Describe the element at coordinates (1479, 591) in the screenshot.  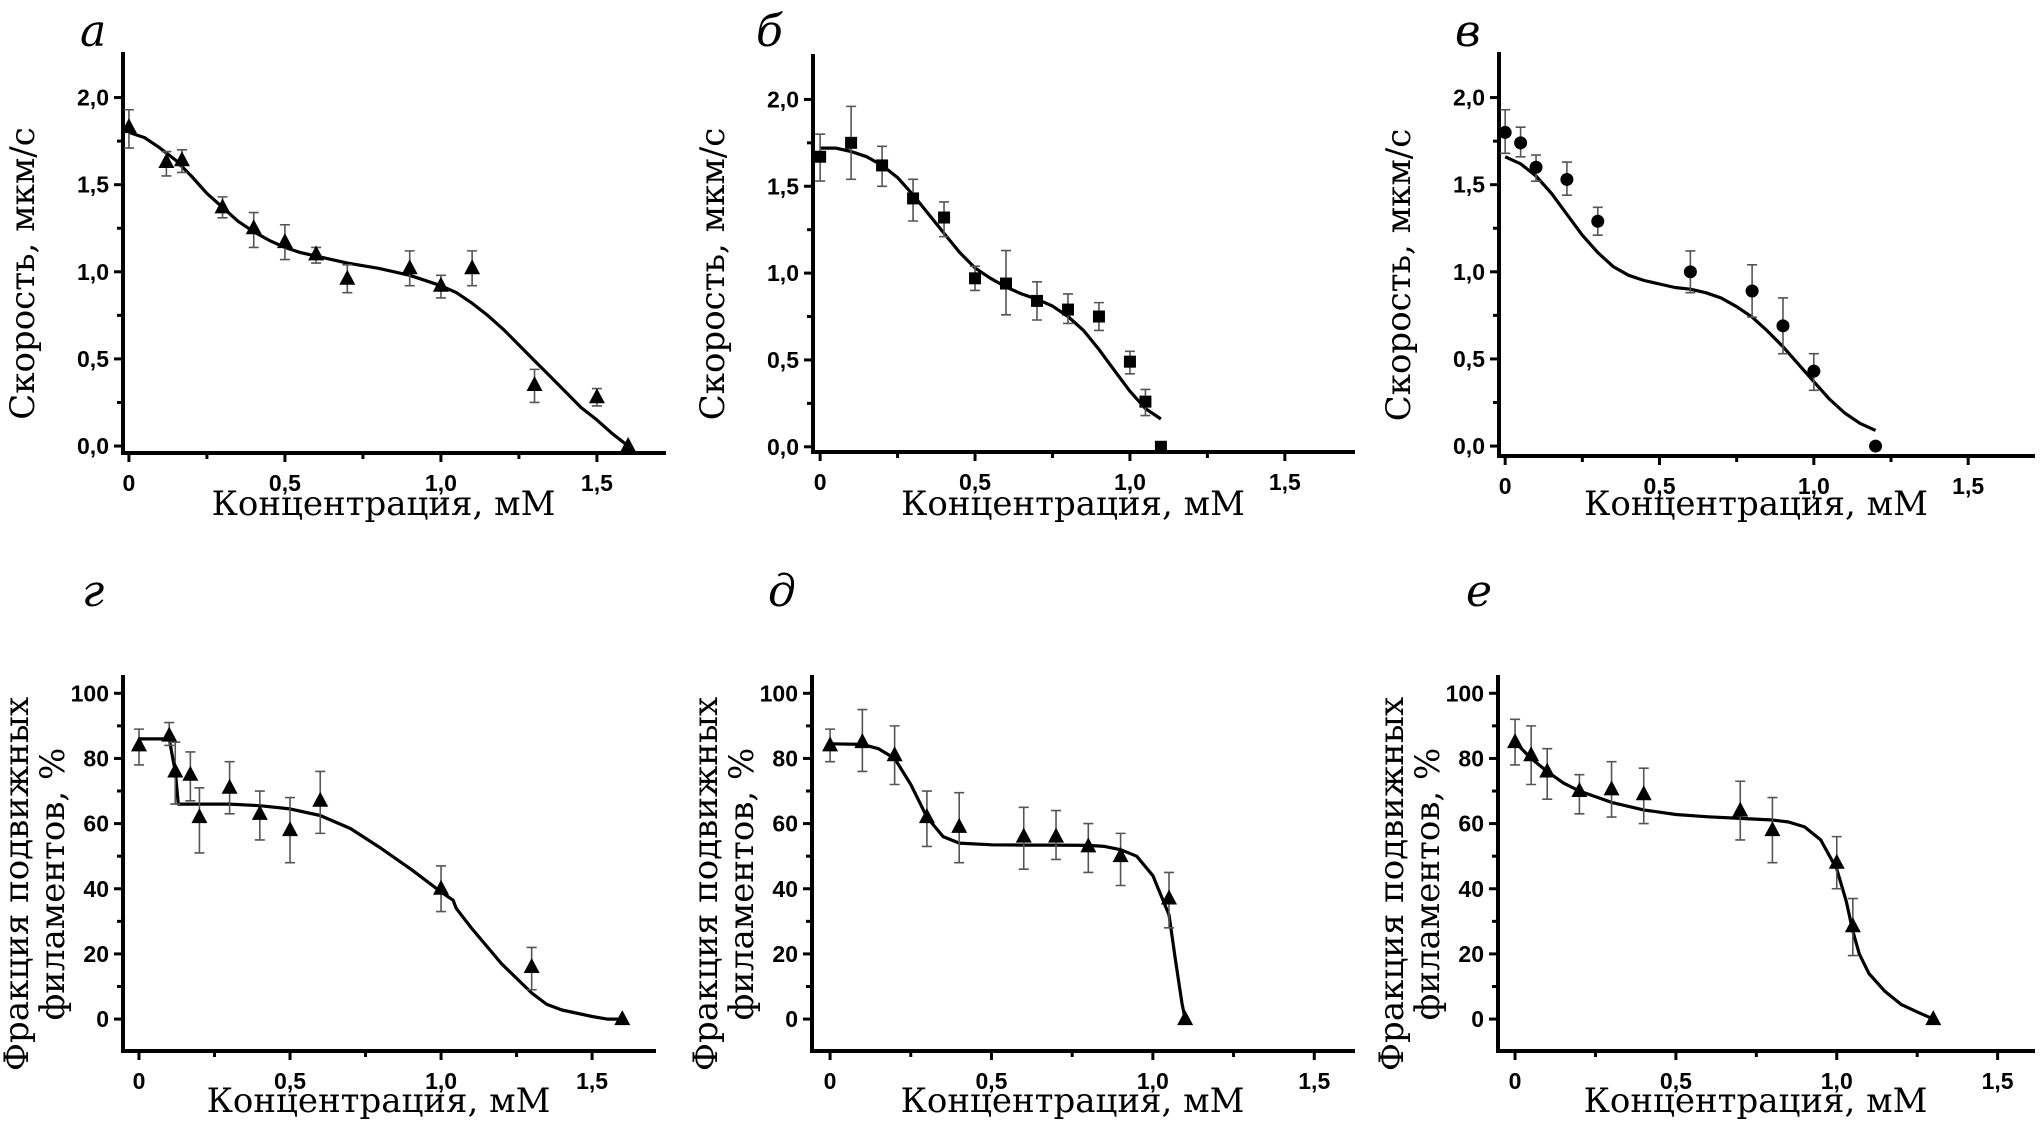
I see `panel-label: е` at that location.